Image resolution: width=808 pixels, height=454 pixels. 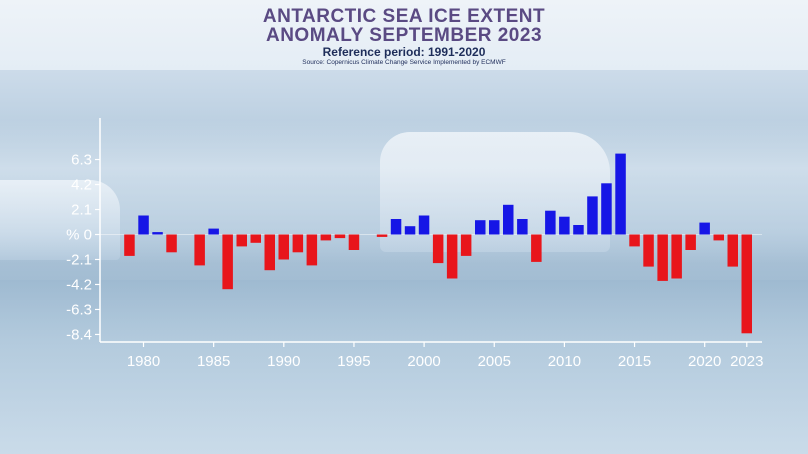 I want to click on x-tick-label: 2023, so click(x=746, y=361).